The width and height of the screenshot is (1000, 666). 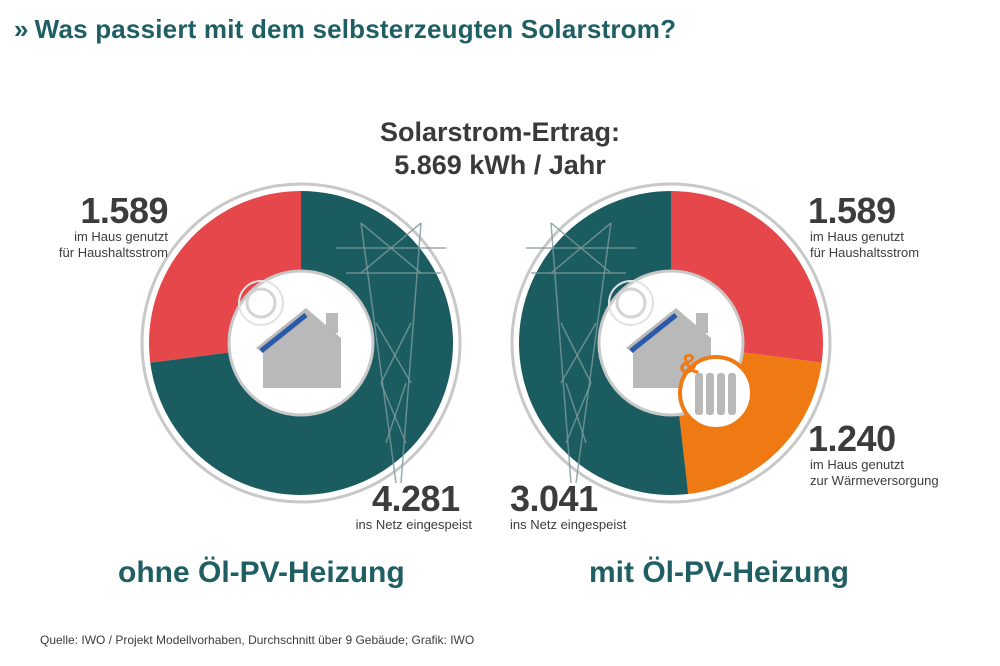 I want to click on right-orange-value: 1.240, so click(x=852, y=438).